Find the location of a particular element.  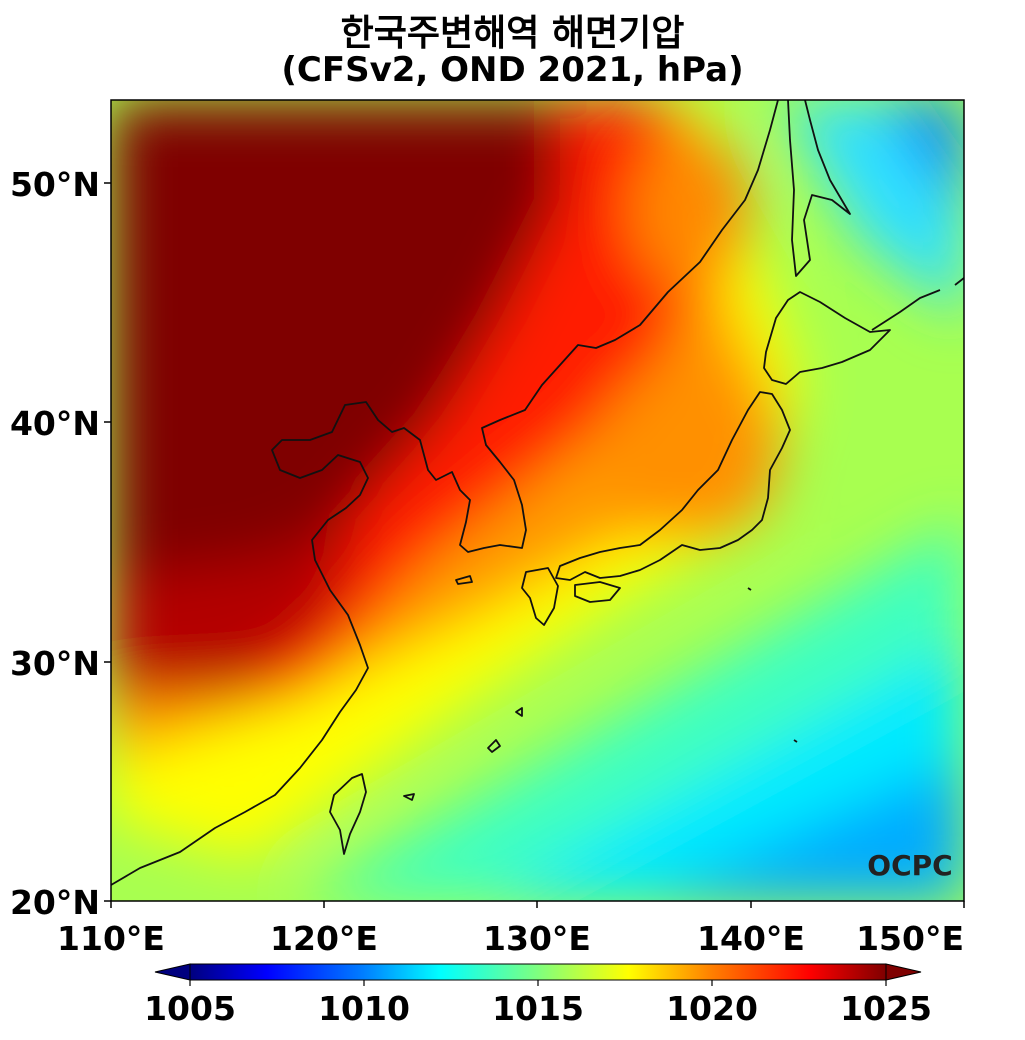

colorbar: 1005 1010 1015 1020 1025 is located at coordinates (538, 995).